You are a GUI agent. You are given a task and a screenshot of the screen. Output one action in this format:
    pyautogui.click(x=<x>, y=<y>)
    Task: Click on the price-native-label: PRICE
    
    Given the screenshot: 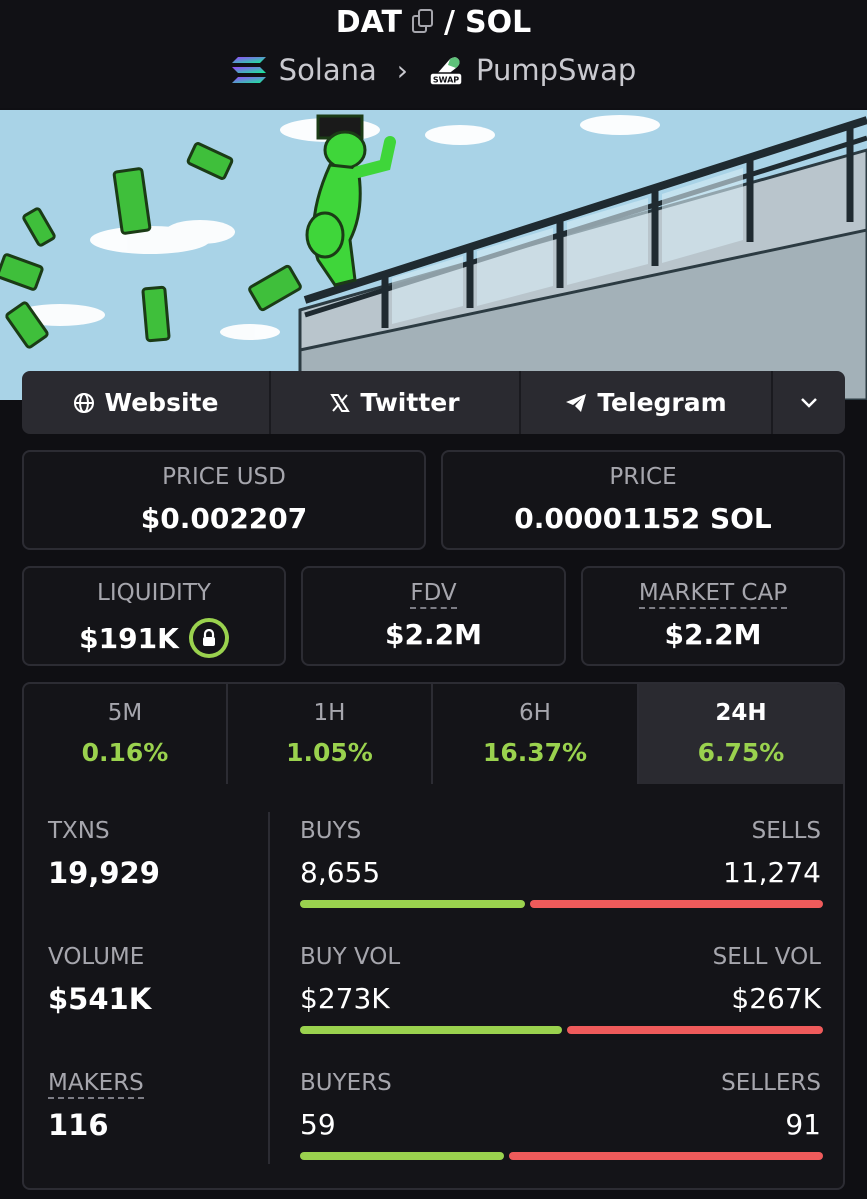 What is the action you would take?
    pyautogui.click(x=643, y=477)
    